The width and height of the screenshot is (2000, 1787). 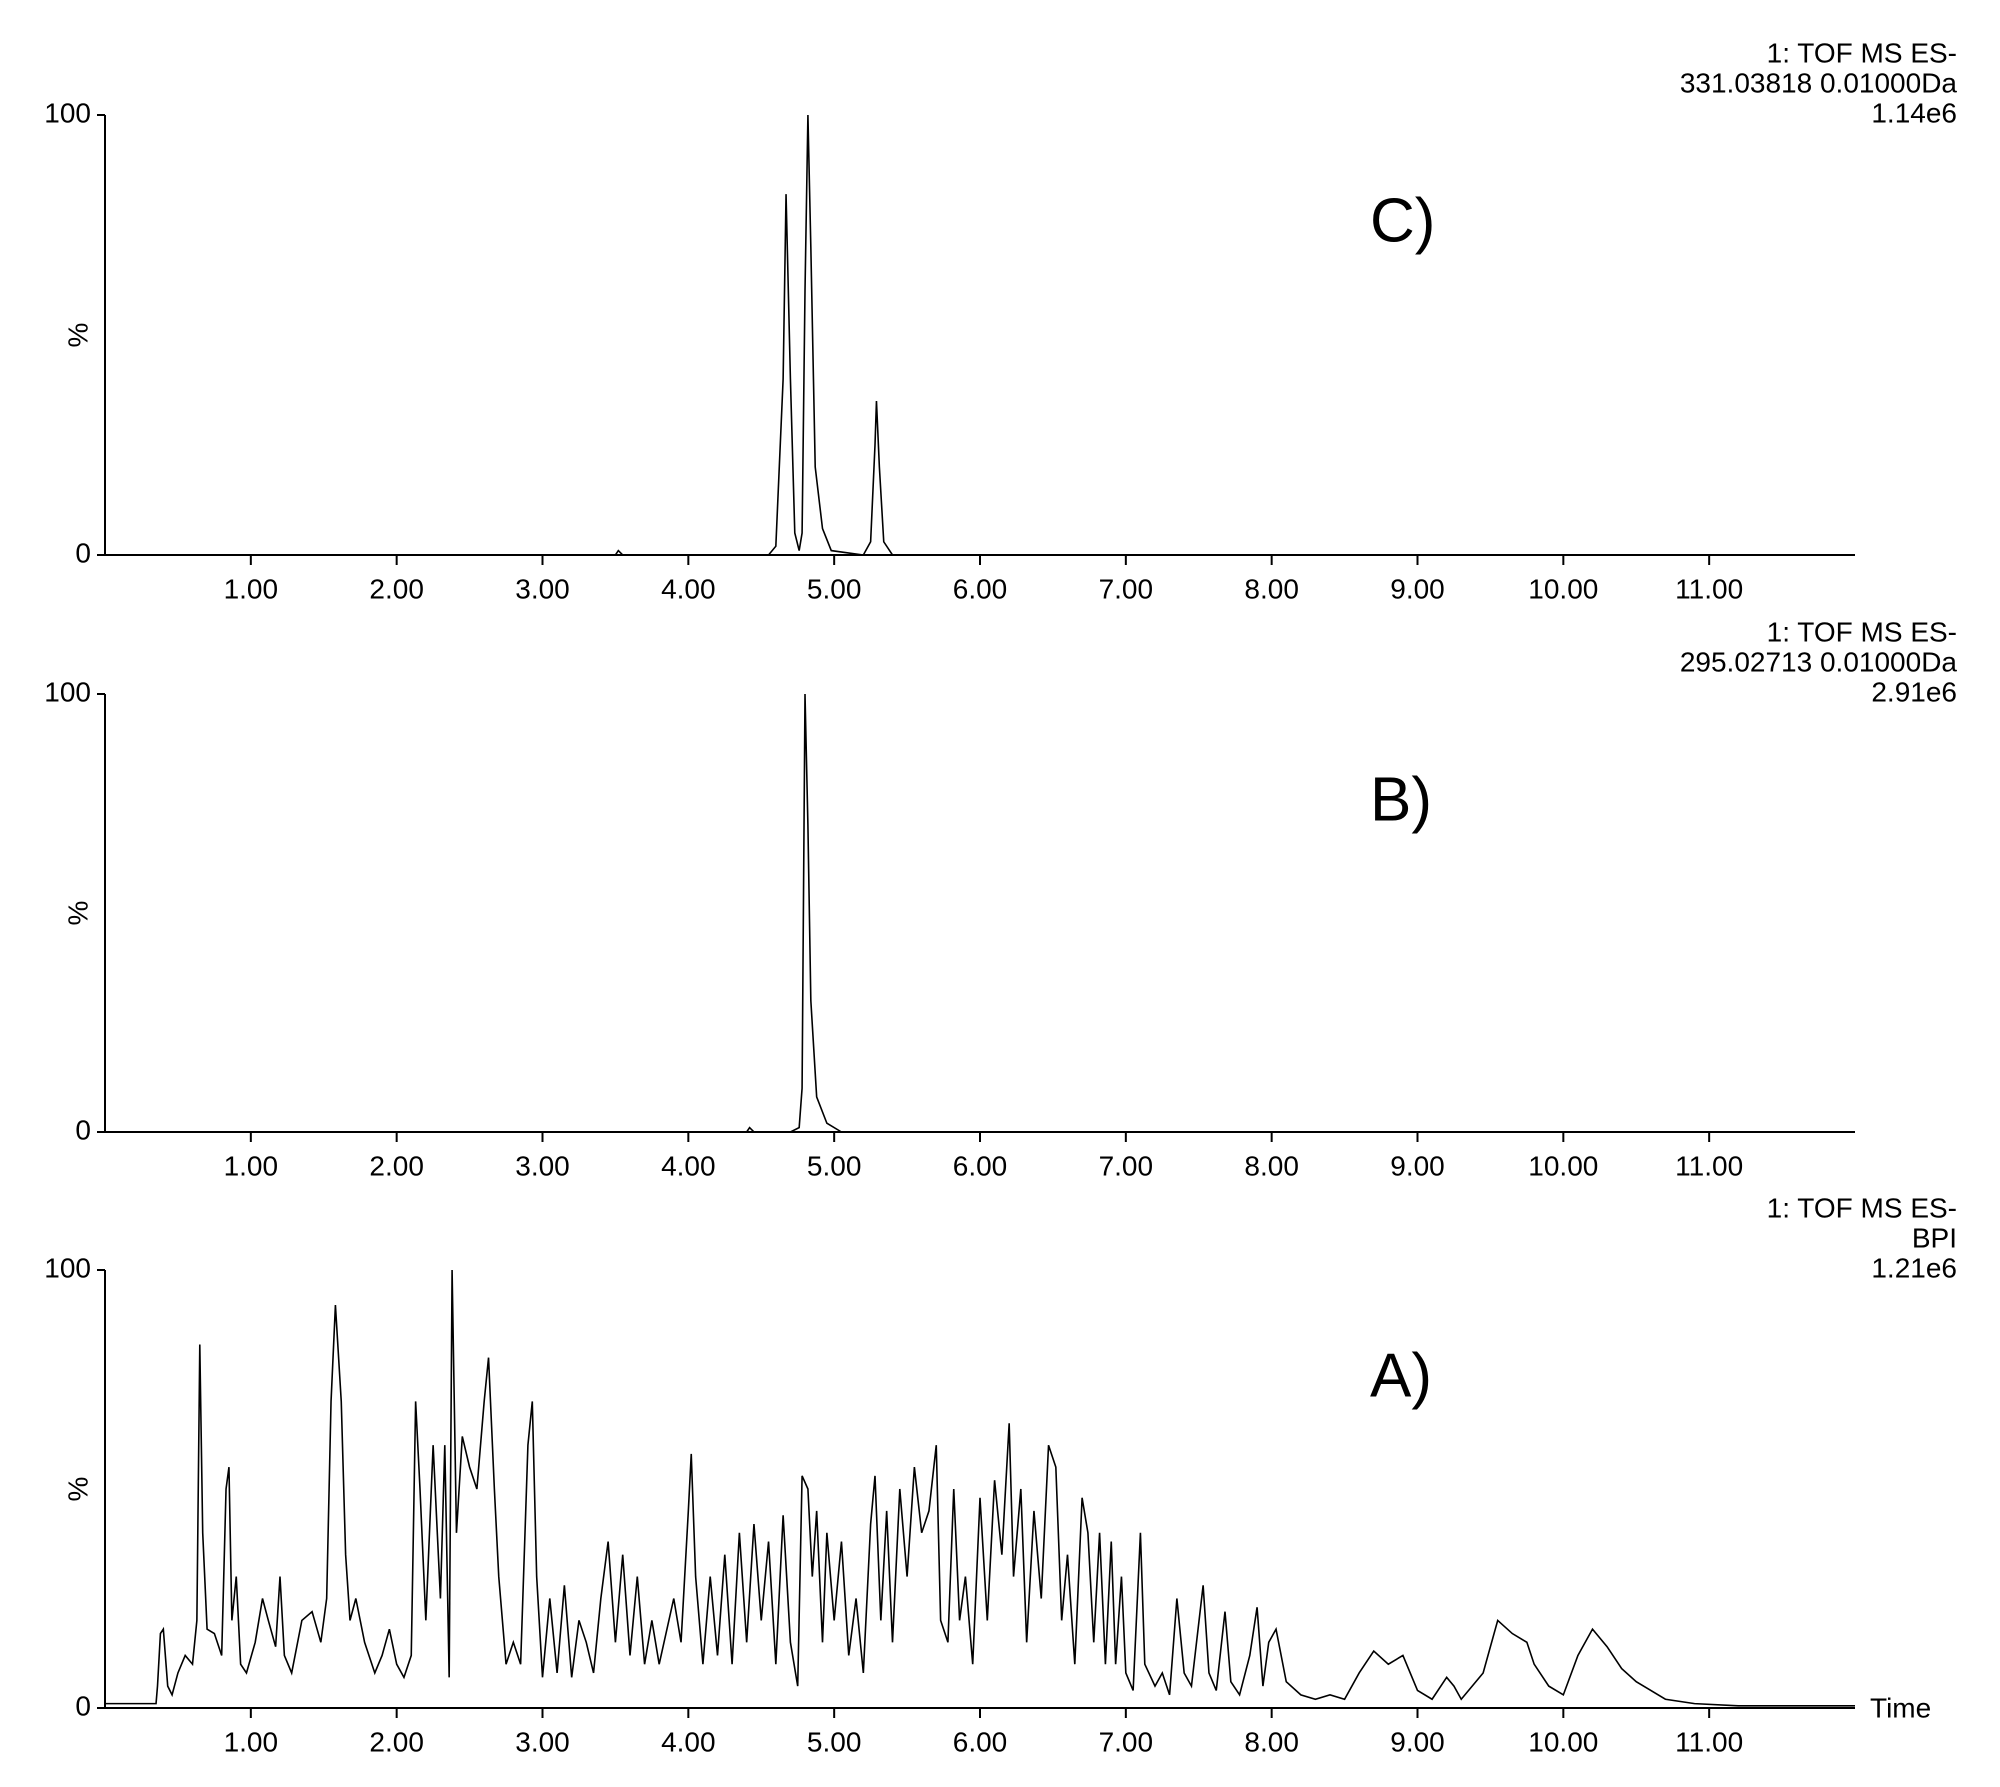 I want to click on header-line: 1.21e6, so click(x=1914, y=1267).